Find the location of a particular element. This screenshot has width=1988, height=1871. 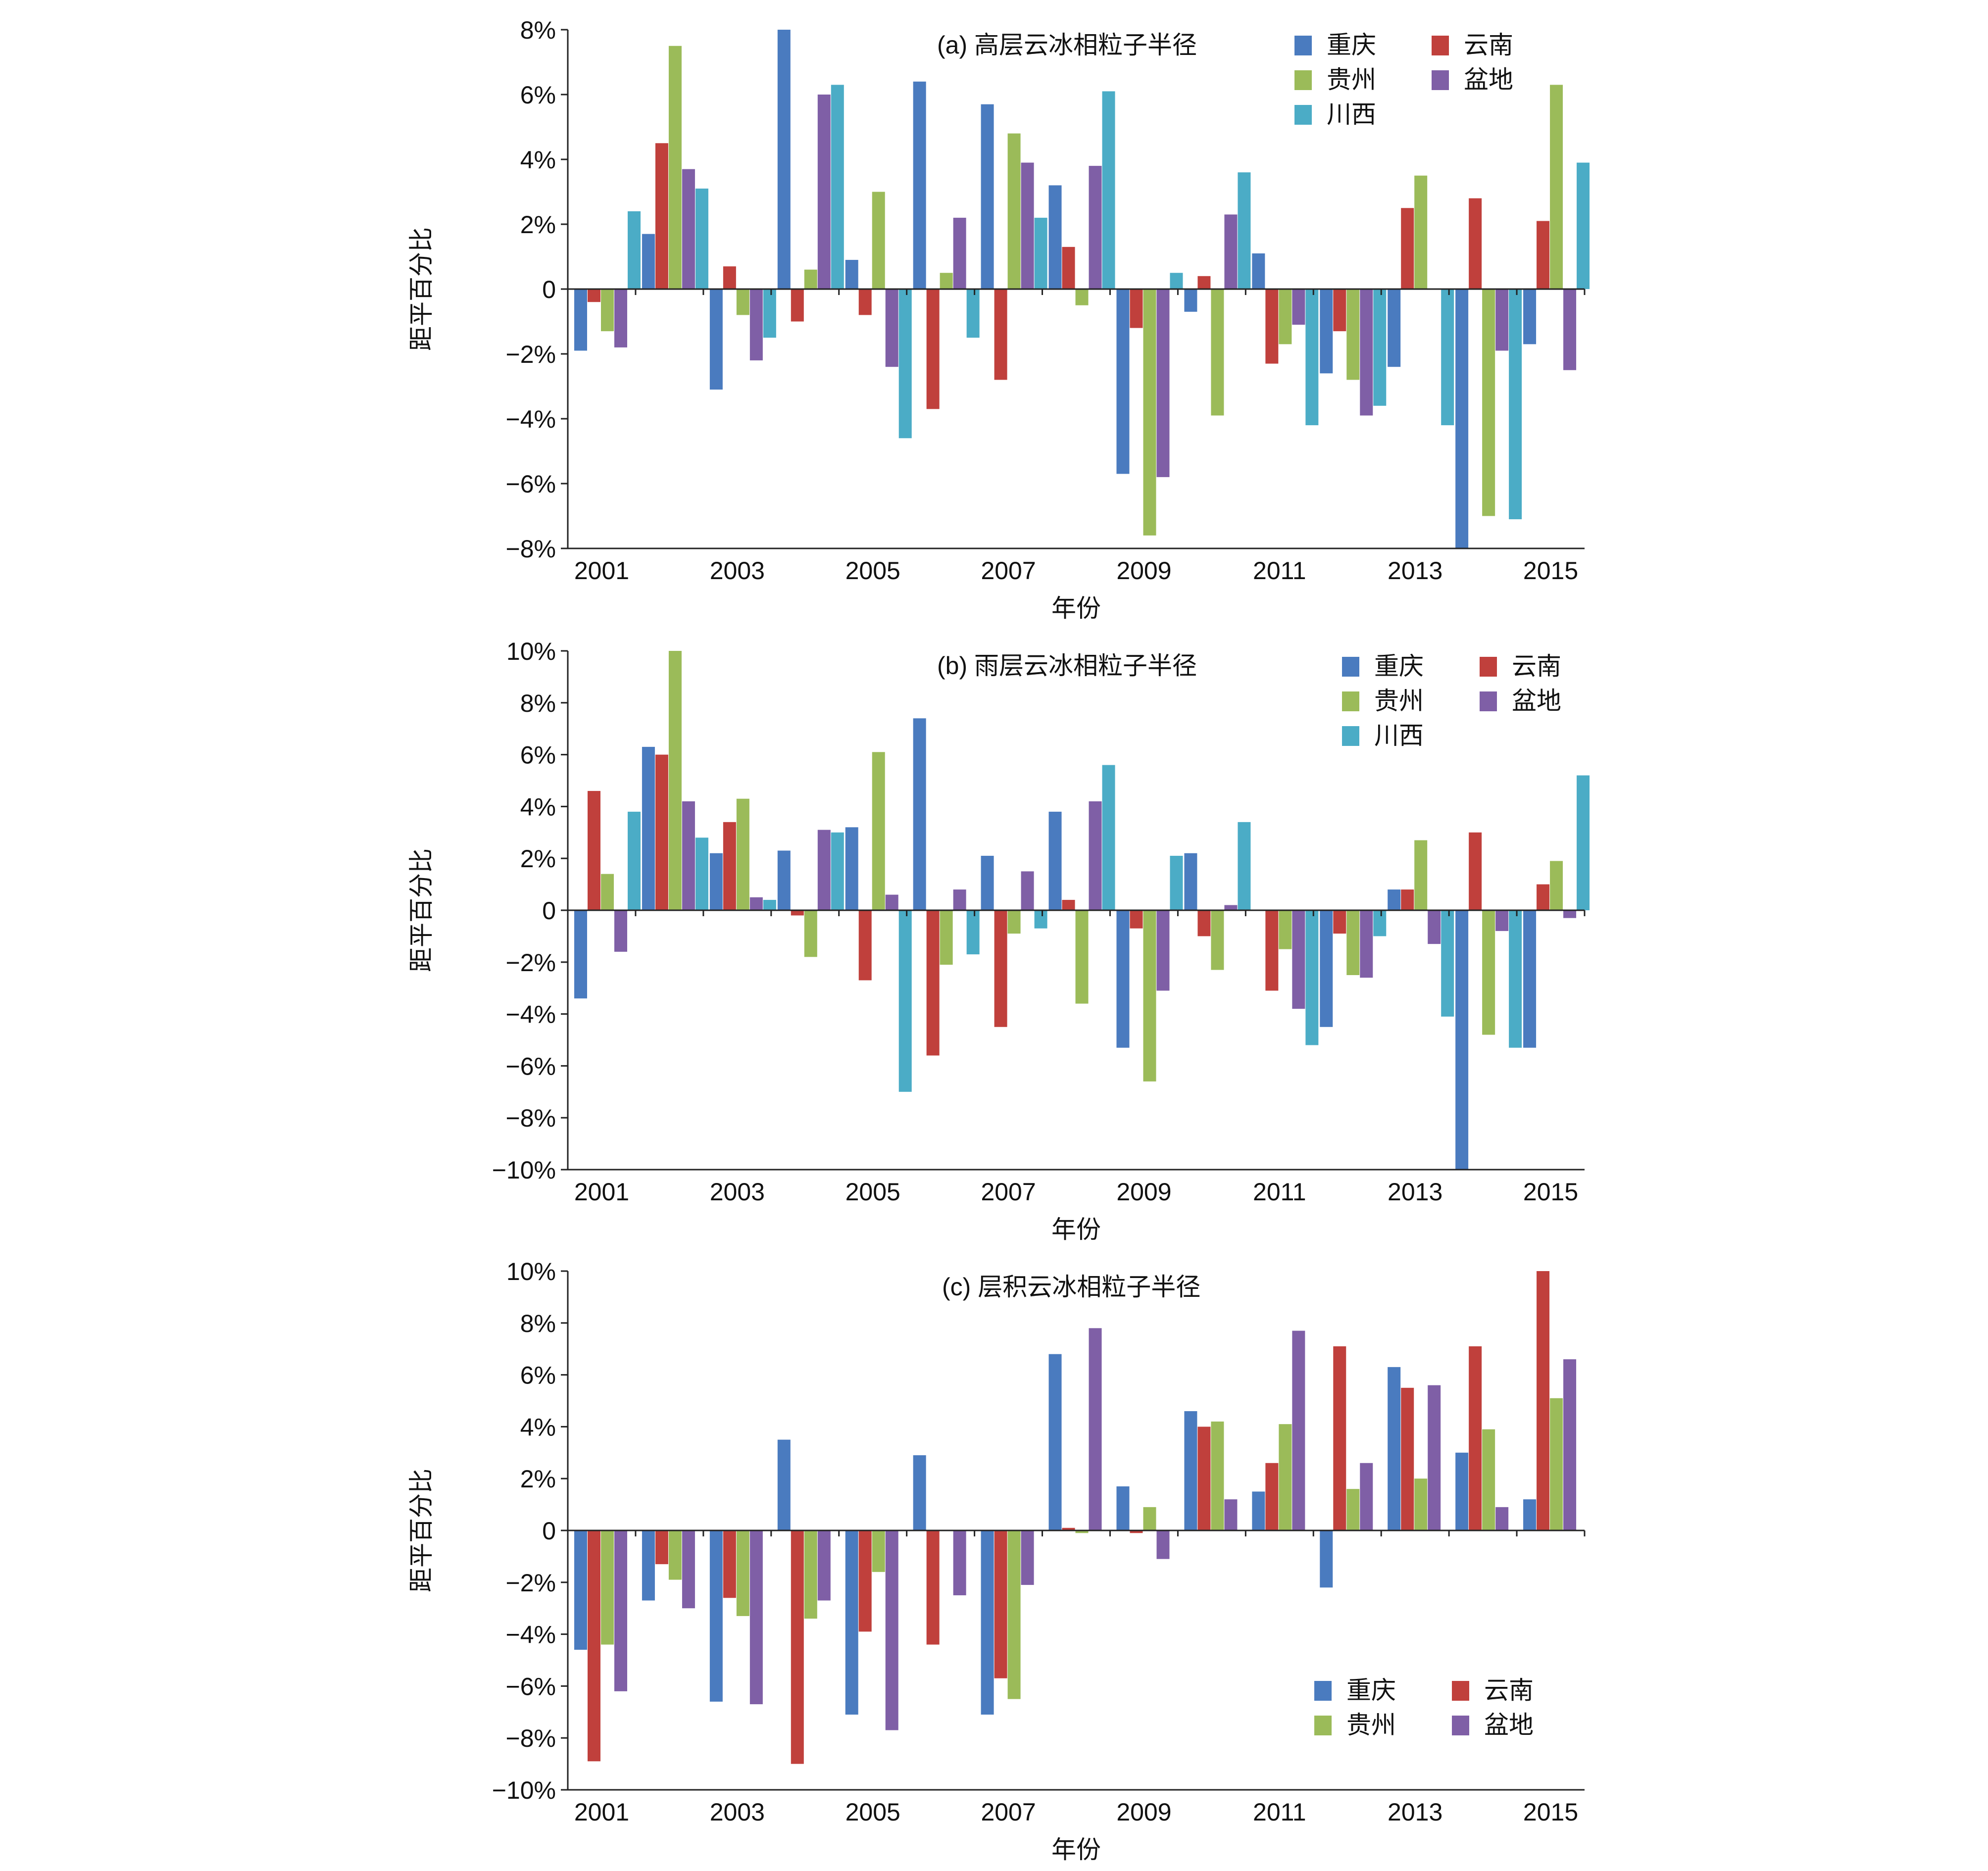

bar-盆地-2009 is located at coordinates (1163, 950).